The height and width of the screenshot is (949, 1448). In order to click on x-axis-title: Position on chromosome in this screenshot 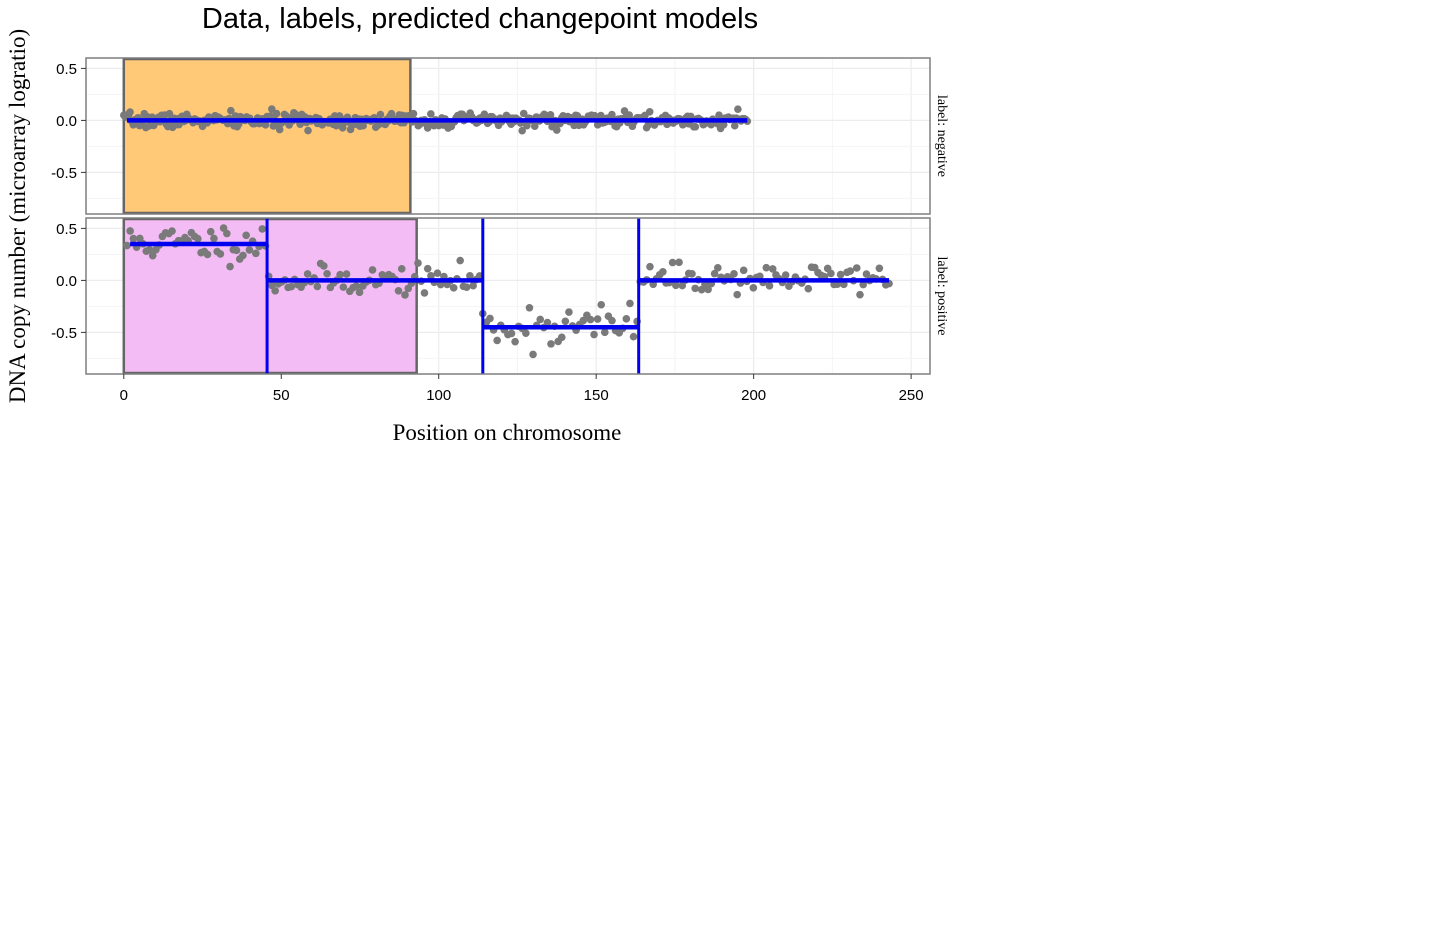, I will do `click(507, 432)`.